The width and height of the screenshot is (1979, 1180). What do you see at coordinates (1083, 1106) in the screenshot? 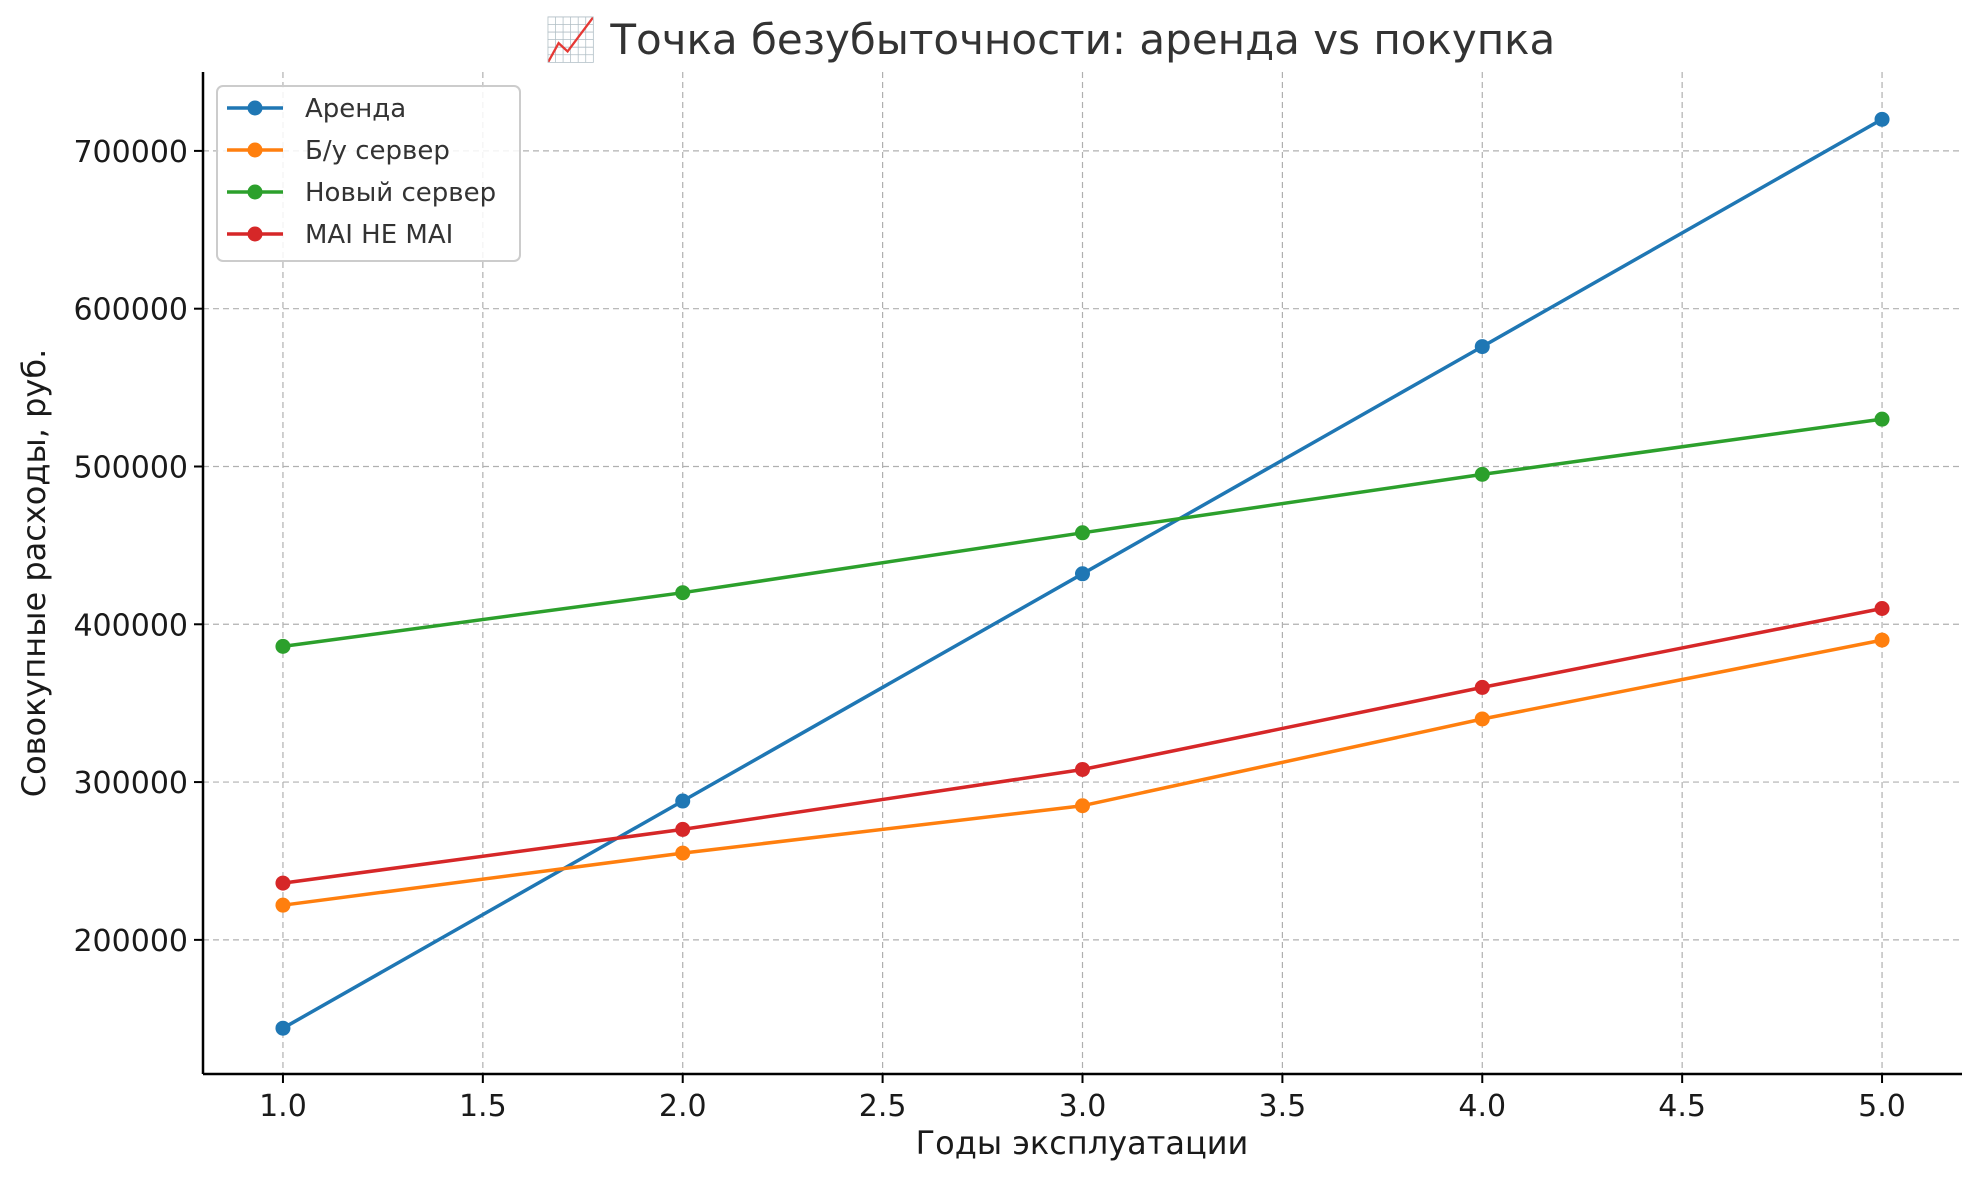
I see `x-tick-label: 3.0` at bounding box center [1083, 1106].